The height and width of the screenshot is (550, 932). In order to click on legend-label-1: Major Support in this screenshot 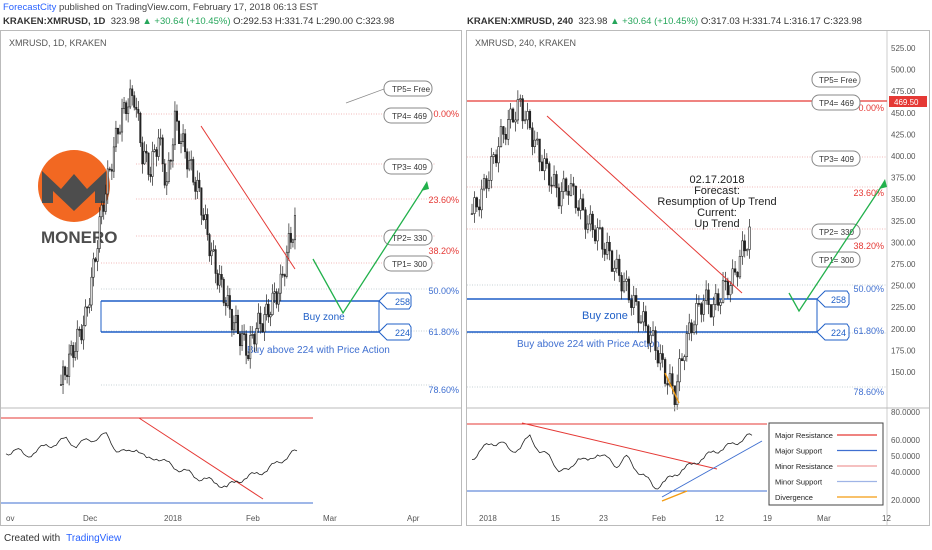, I will do `click(799, 451)`.